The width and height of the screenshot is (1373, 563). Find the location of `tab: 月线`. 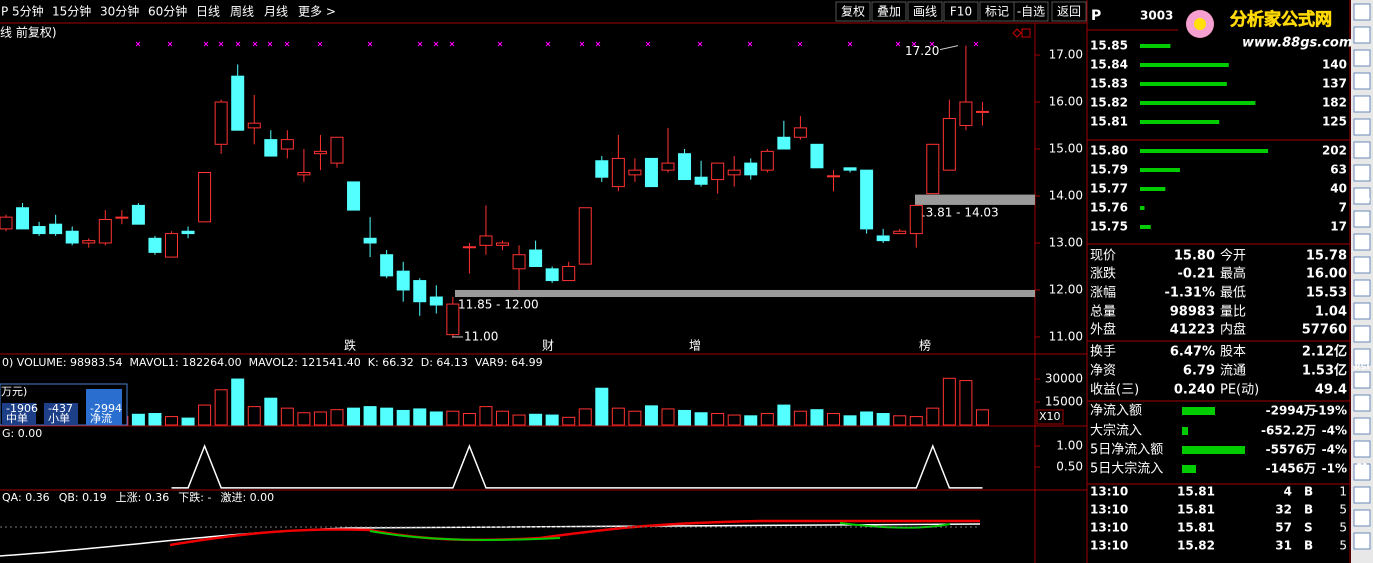

tab: 月线 is located at coordinates (276, 12).